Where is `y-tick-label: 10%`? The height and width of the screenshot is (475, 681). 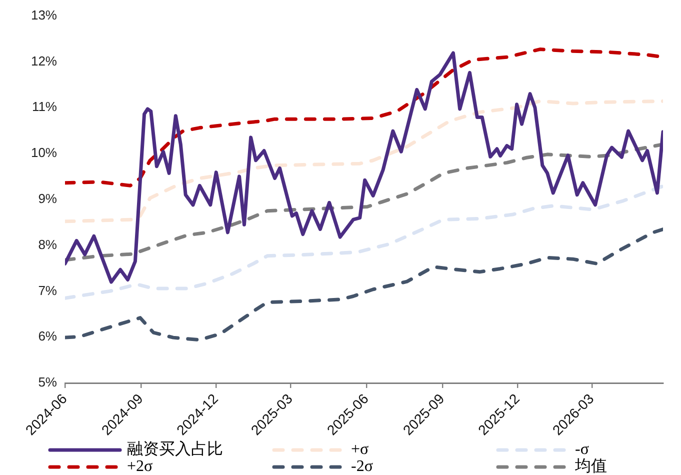 y-tick-label: 10% is located at coordinates (44, 152).